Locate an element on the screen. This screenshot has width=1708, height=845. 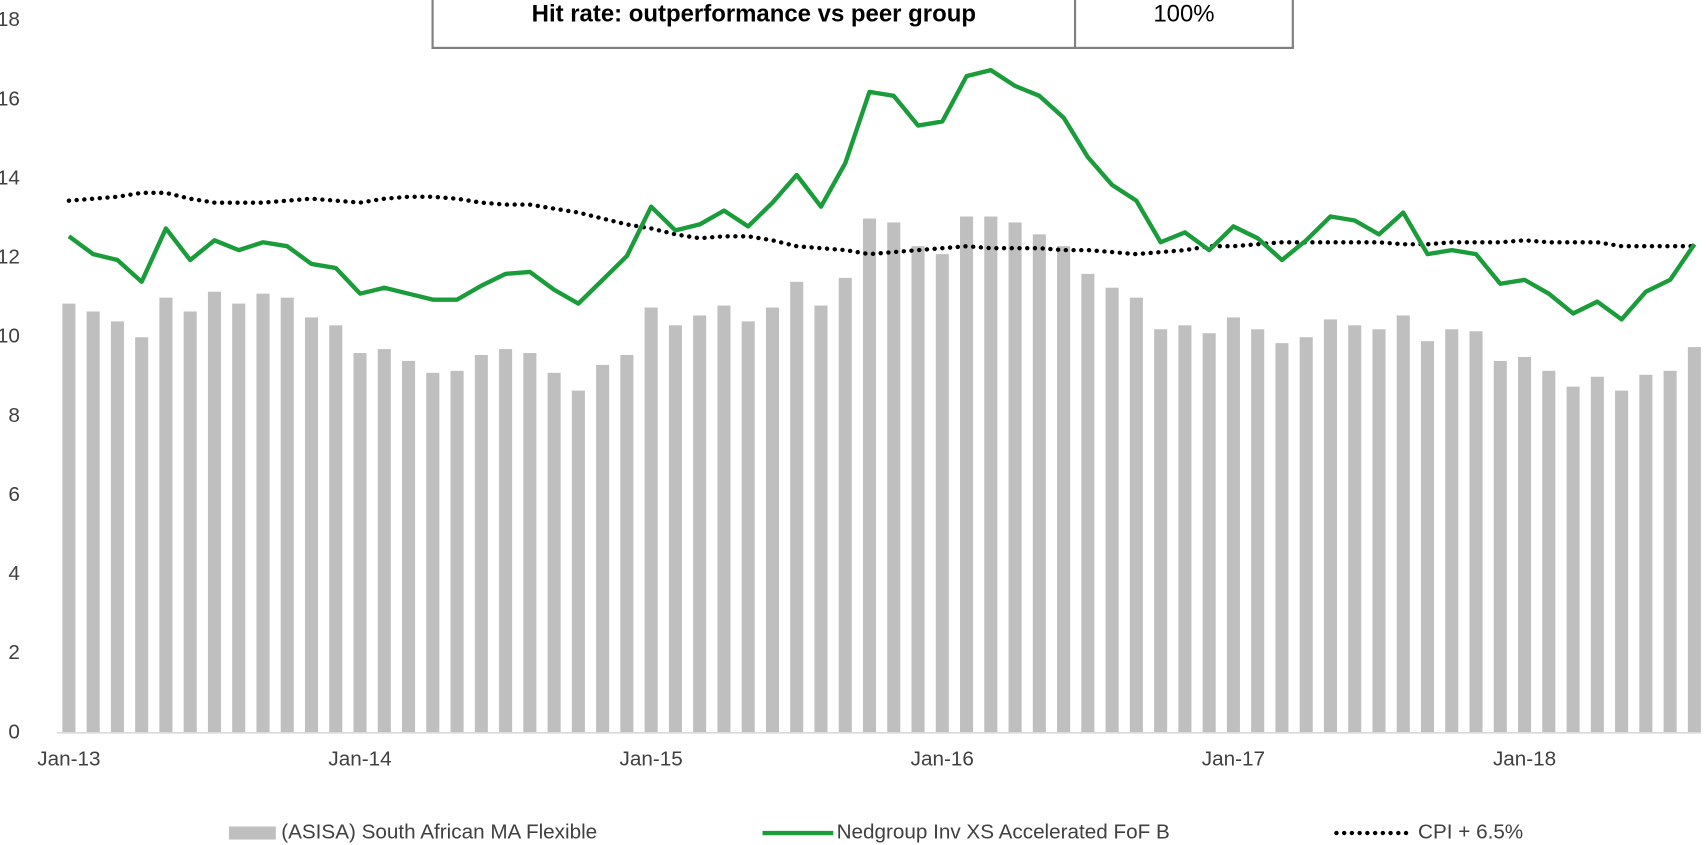
legend-label: Nedgroup Inv XS Accelerated FoF B is located at coordinates (1003, 831).